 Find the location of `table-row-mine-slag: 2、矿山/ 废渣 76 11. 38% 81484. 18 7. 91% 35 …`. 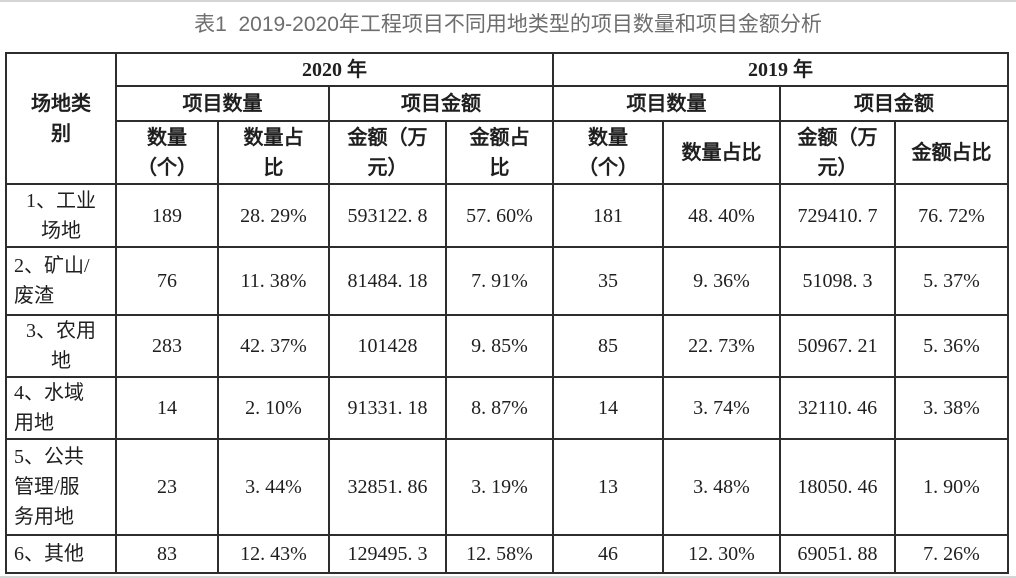

table-row-mine-slag: 2、矿山/ 废渣 76 11. 38% 81484. 18 7. 91% 35 … is located at coordinates (507, 281).